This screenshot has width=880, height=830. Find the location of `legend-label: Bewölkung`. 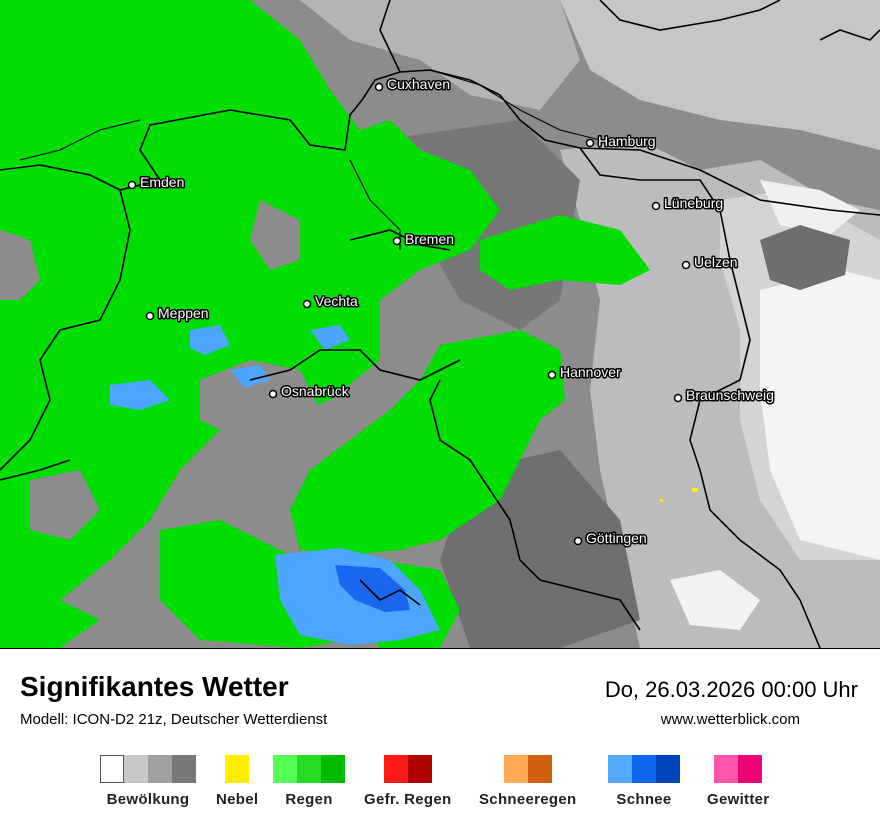

legend-label: Bewölkung is located at coordinates (148, 799).